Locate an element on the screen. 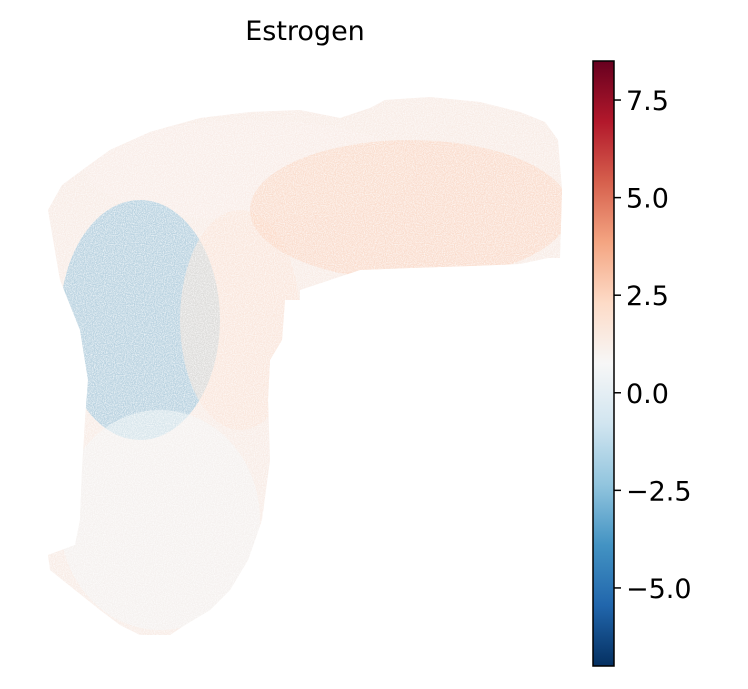 The width and height of the screenshot is (748, 689). colorbar: −5.0 −2.5 0.0 2.5 5.0 7.5 is located at coordinates (642, 363).